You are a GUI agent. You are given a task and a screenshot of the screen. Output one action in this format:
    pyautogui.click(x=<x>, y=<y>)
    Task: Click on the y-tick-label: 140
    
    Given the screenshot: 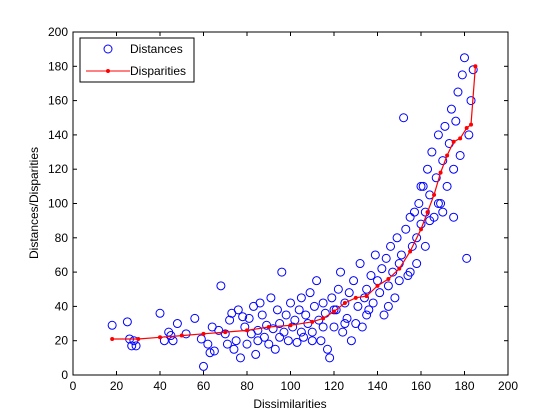 What is the action you would take?
    pyautogui.click(x=58, y=135)
    